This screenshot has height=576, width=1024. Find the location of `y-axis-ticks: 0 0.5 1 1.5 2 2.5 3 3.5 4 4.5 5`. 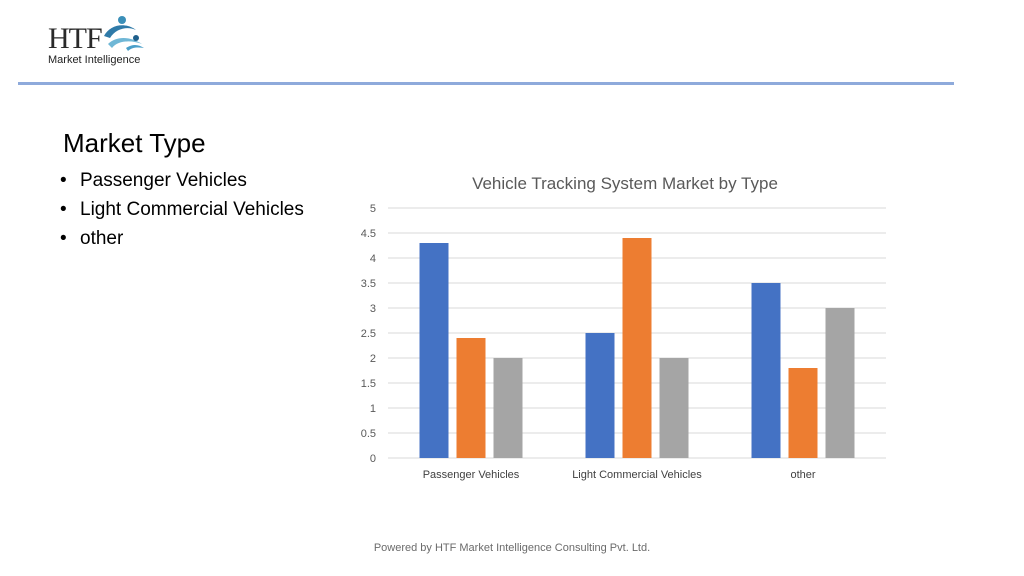

y-axis-ticks: 0 0.5 1 1.5 2 2.5 3 3.5 4 4.5 5 is located at coordinates (368, 334).